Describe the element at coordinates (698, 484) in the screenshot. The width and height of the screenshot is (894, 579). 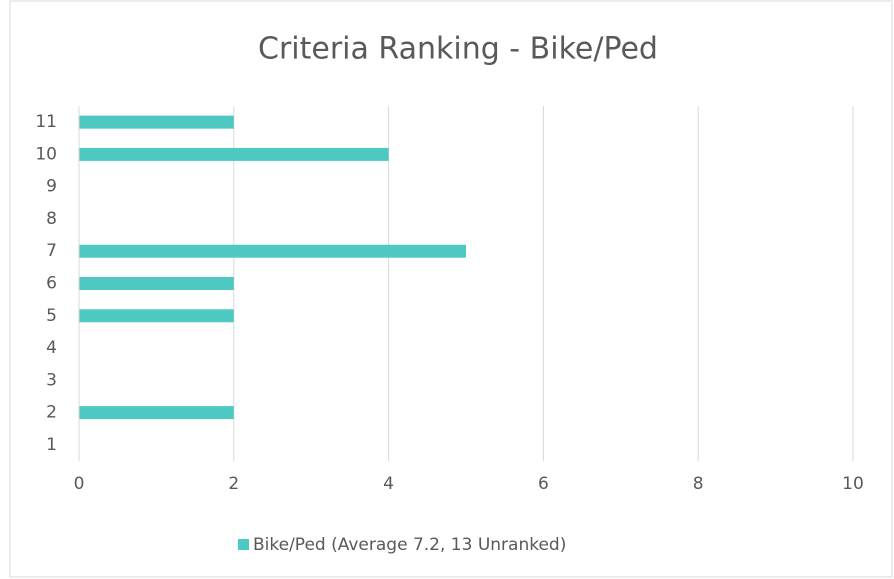
I see `x-tick-label: 8` at that location.